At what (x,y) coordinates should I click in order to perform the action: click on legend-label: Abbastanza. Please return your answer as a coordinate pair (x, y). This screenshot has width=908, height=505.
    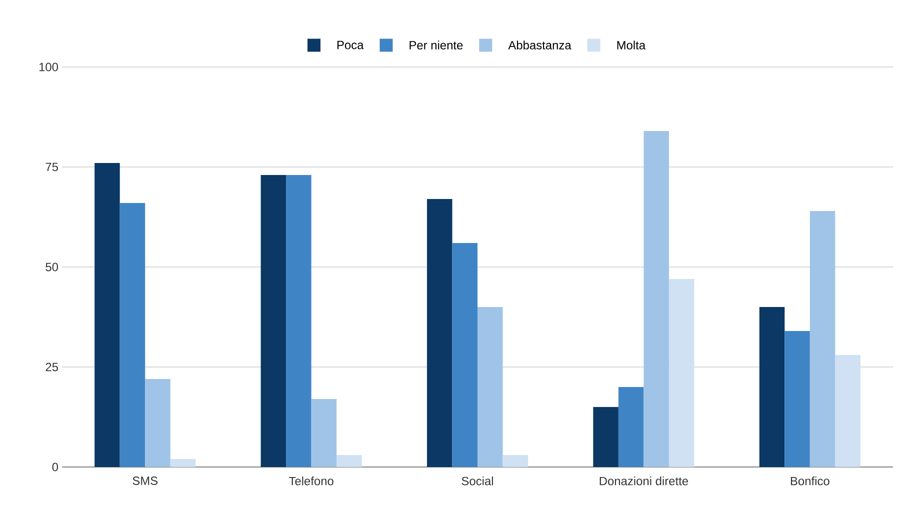
    Looking at the image, I should click on (540, 45).